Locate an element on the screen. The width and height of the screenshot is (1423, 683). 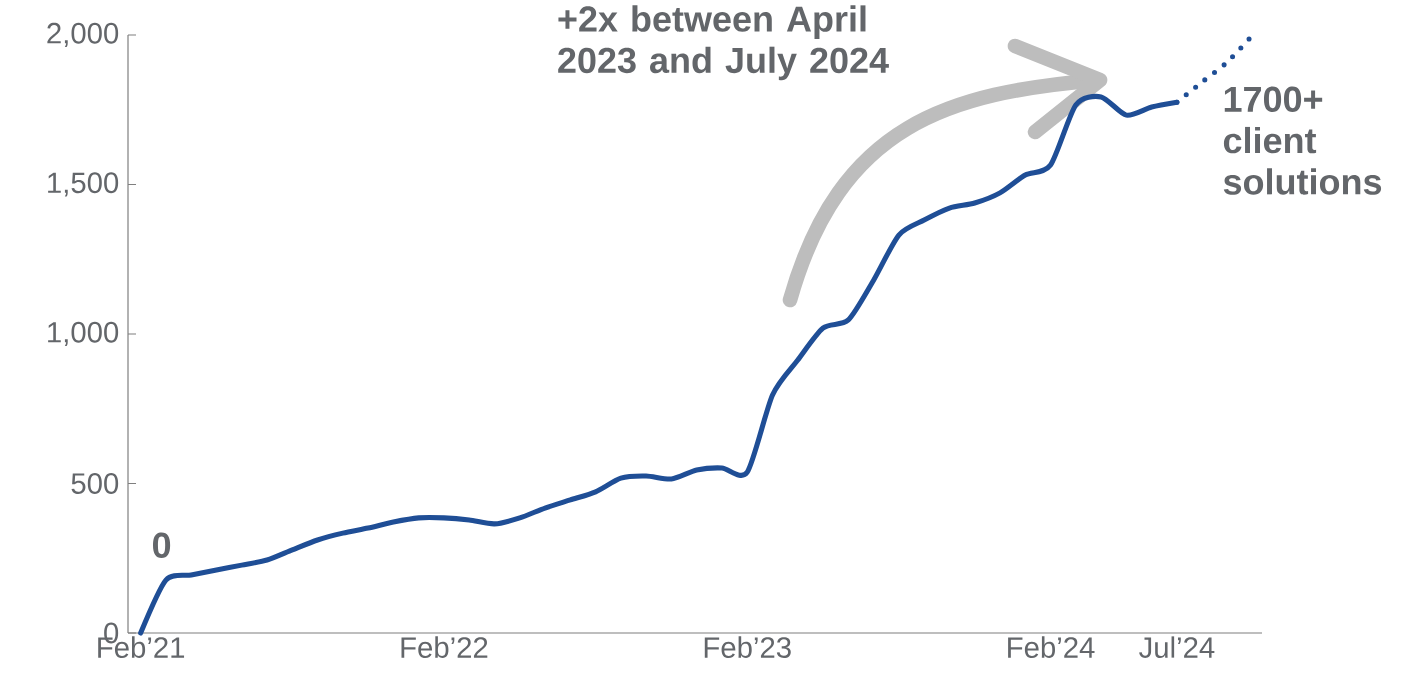
annotation: 1700+ client solutions is located at coordinates (1302, 140).